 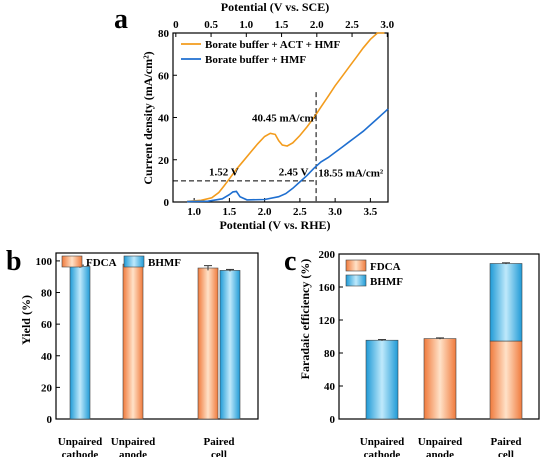 I want to click on panel-b-legend-label: FDCA, so click(x=101, y=263).